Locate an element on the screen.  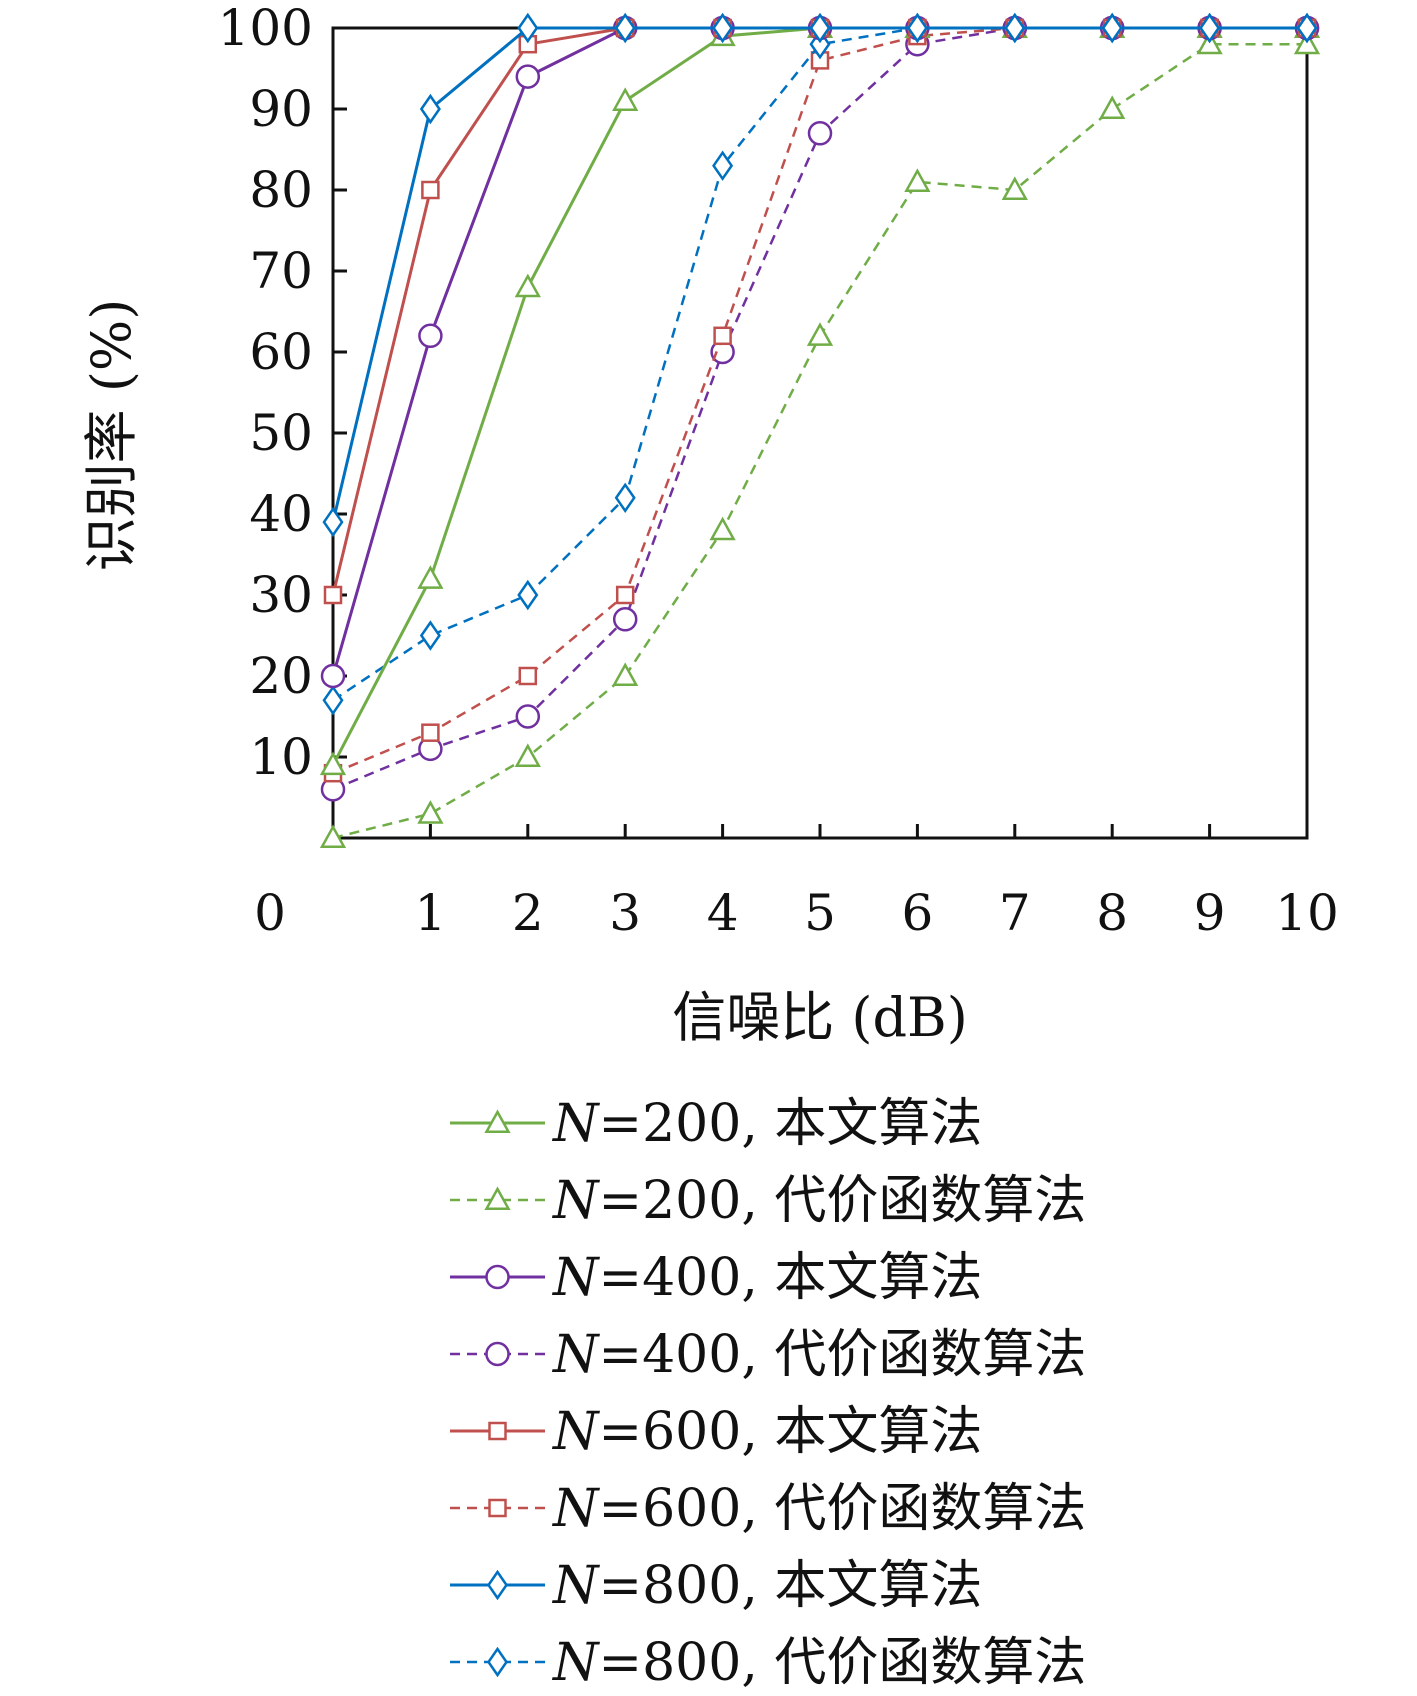
legend-entry: N=400, 代价函数算法 is located at coordinates (768, 1355).